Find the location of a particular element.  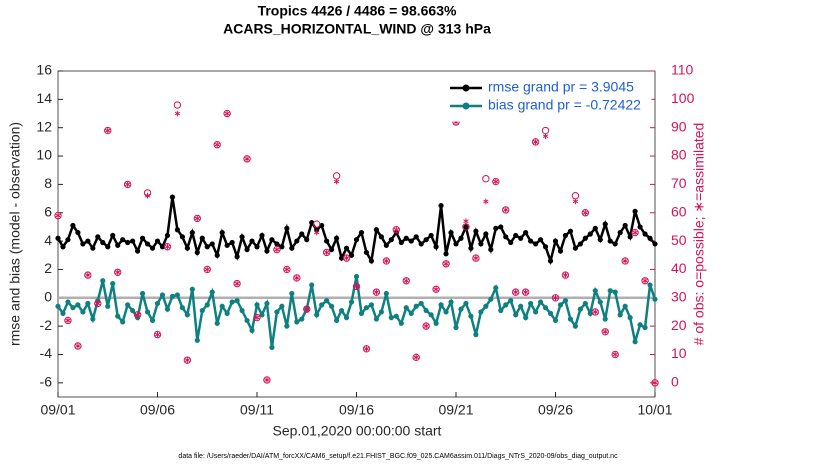

chart-subtitle: ACARS_HORIZONTAL_WIND @ 313 hPa is located at coordinates (357, 29).